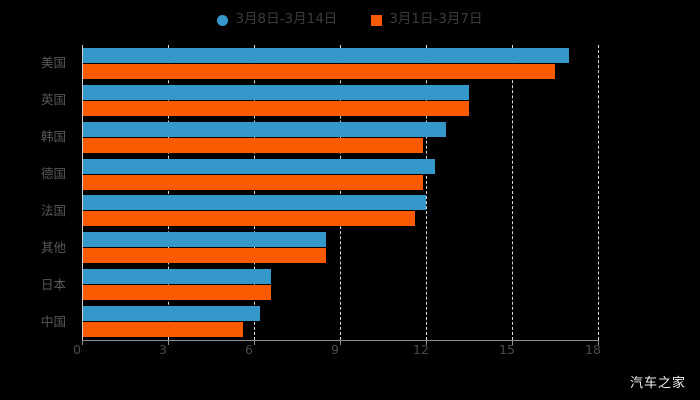 This screenshot has width=700, height=400. What do you see at coordinates (38, 192) in the screenshot?
I see `y-axis-category-labels: 美国英国韩国德国法国其他日本中国` at bounding box center [38, 192].